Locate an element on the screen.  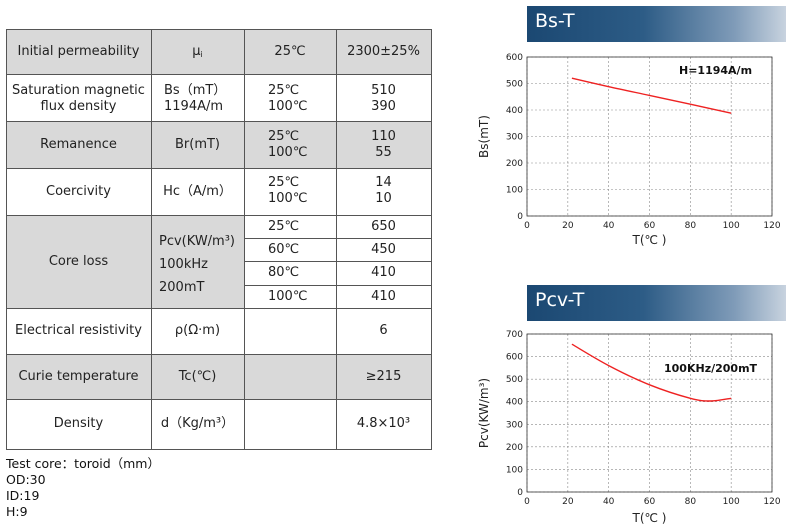
table-border-top is located at coordinates (219, 29).